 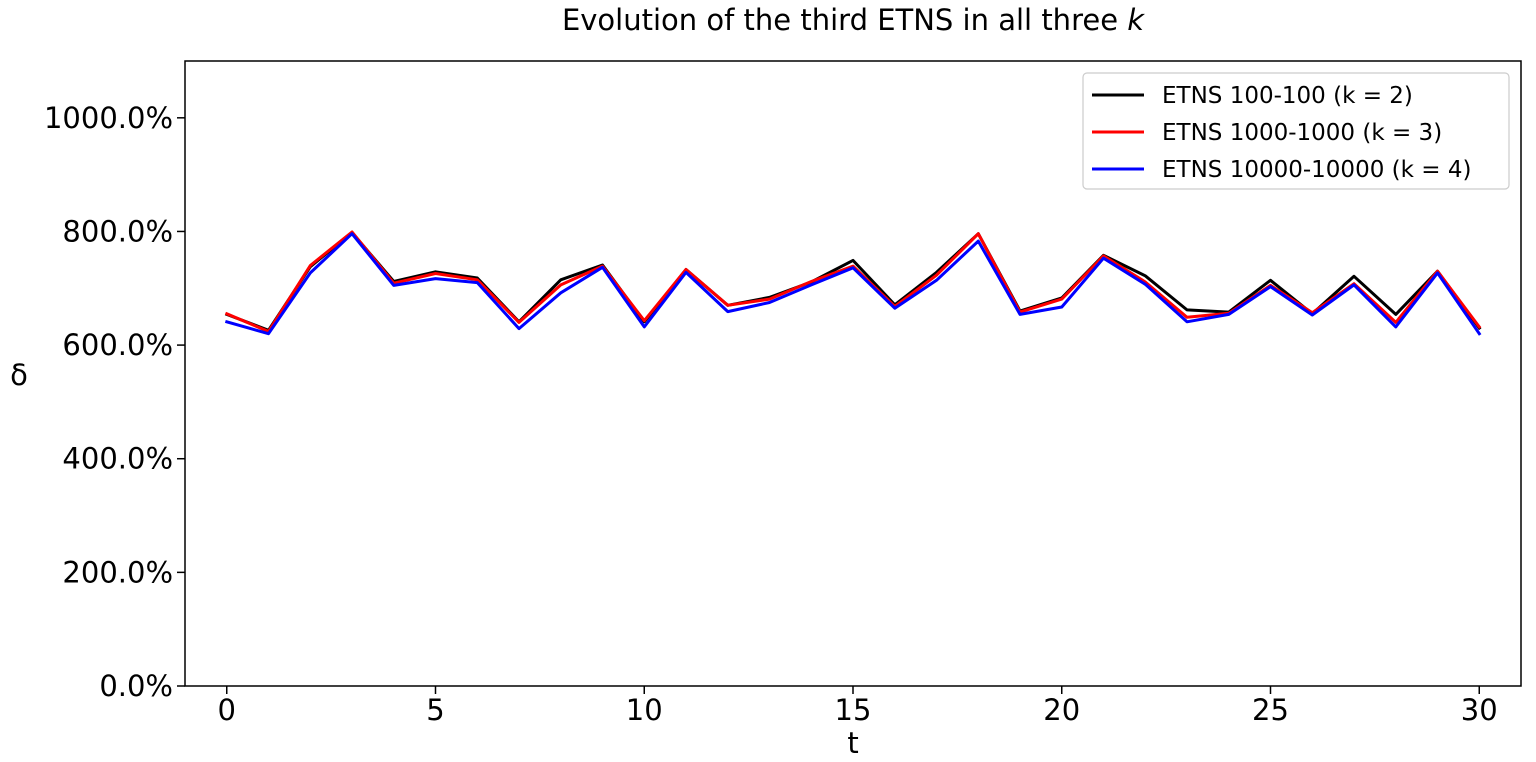 I want to click on y-tick-label: 0.0%, so click(x=136, y=686).